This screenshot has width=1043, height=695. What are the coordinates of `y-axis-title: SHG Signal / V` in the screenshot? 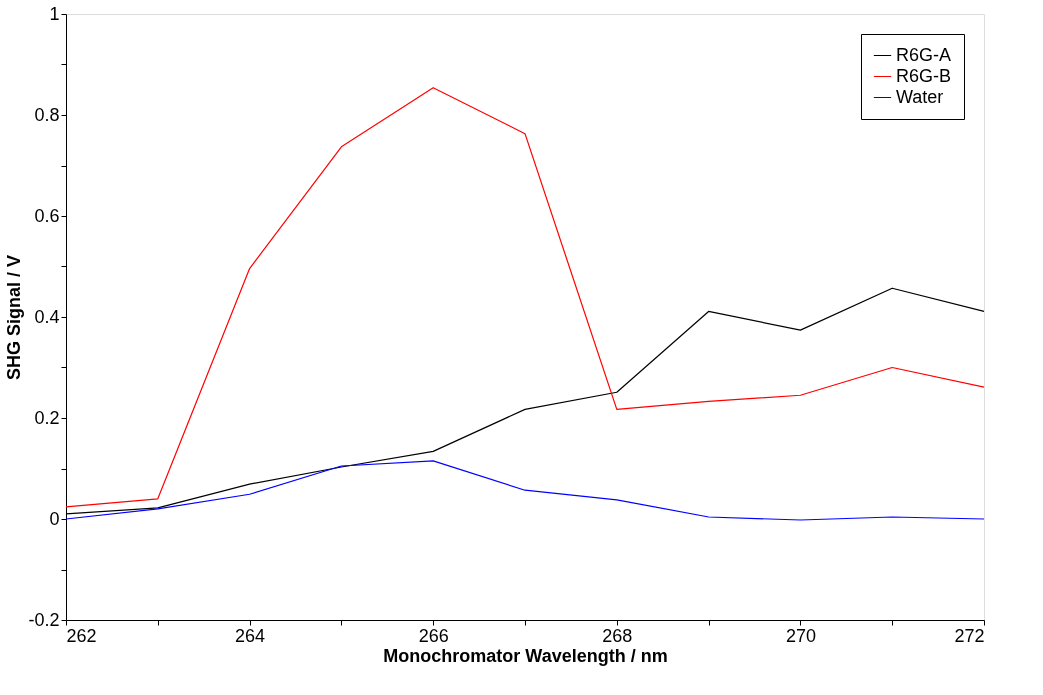 It's located at (14, 317).